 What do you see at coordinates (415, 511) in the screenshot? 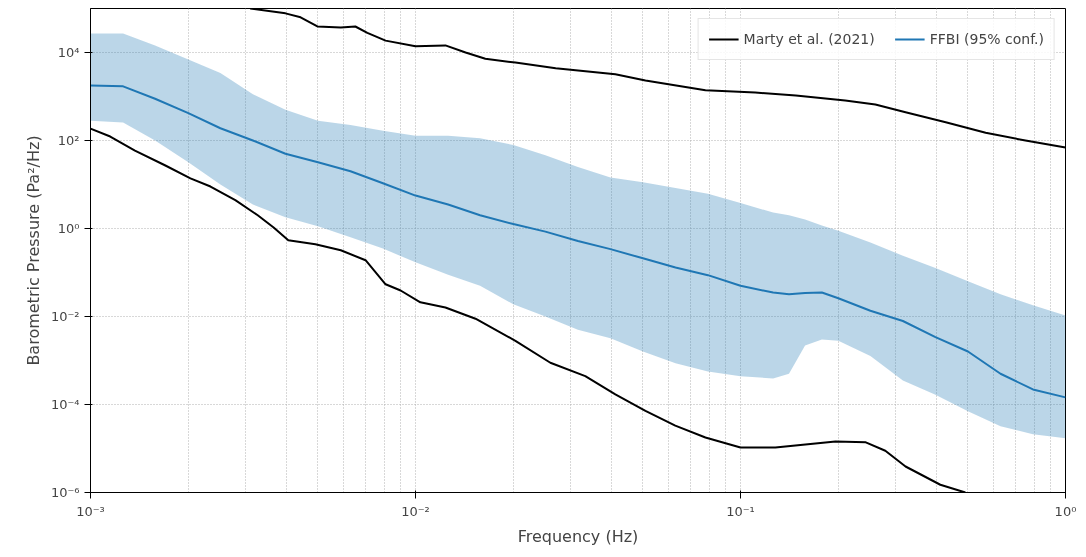
I see `x-tick-label: 10⁻²` at bounding box center [415, 511].